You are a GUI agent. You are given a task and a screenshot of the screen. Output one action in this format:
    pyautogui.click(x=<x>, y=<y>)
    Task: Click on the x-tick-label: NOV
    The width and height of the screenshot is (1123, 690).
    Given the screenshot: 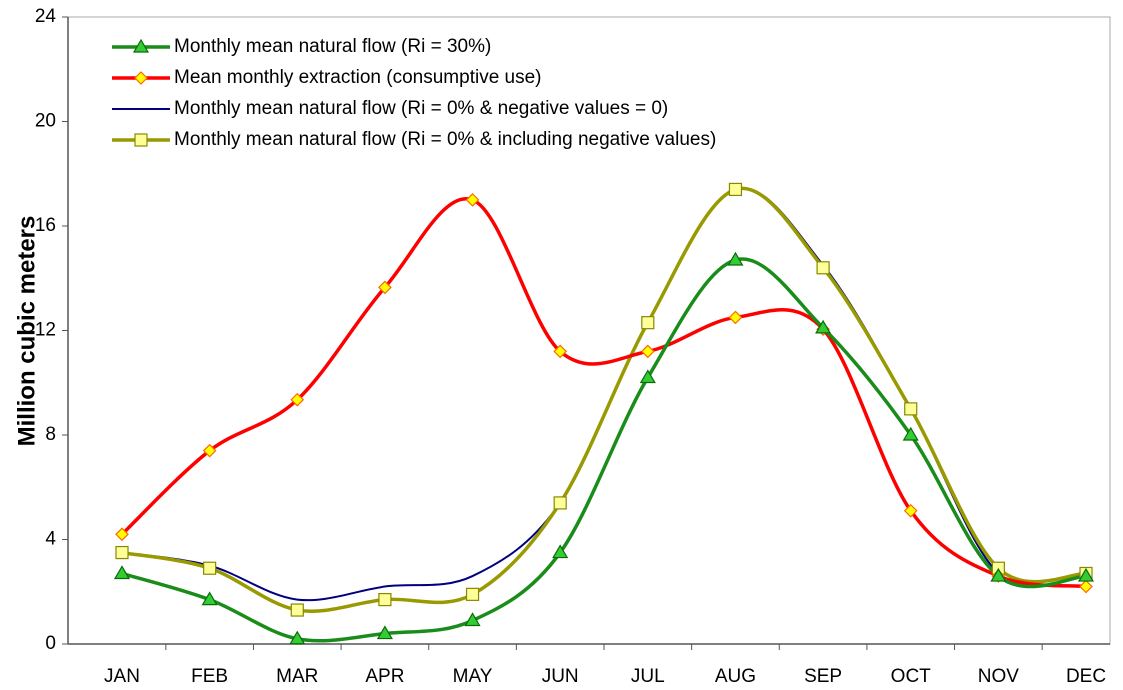 What is the action you would take?
    pyautogui.click(x=999, y=676)
    